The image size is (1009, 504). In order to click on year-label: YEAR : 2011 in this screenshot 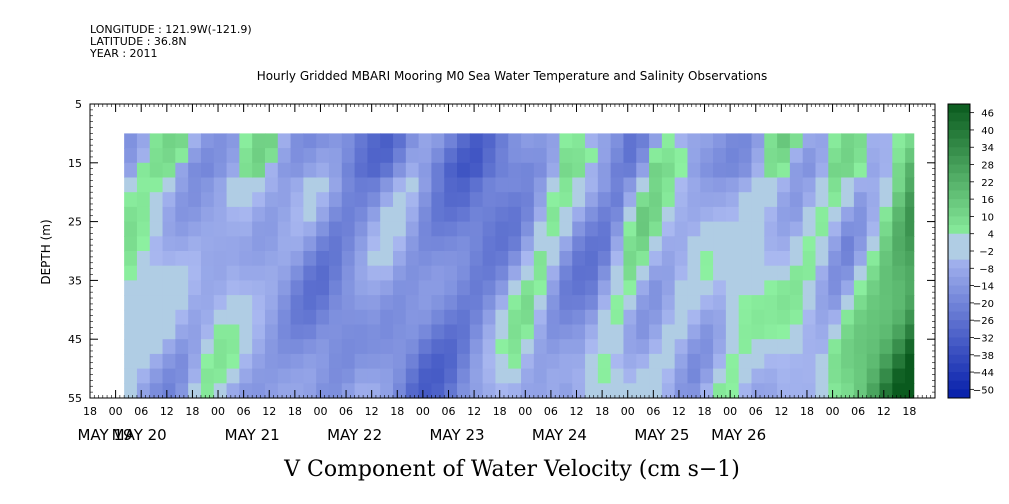, I will do `click(124, 53)`.